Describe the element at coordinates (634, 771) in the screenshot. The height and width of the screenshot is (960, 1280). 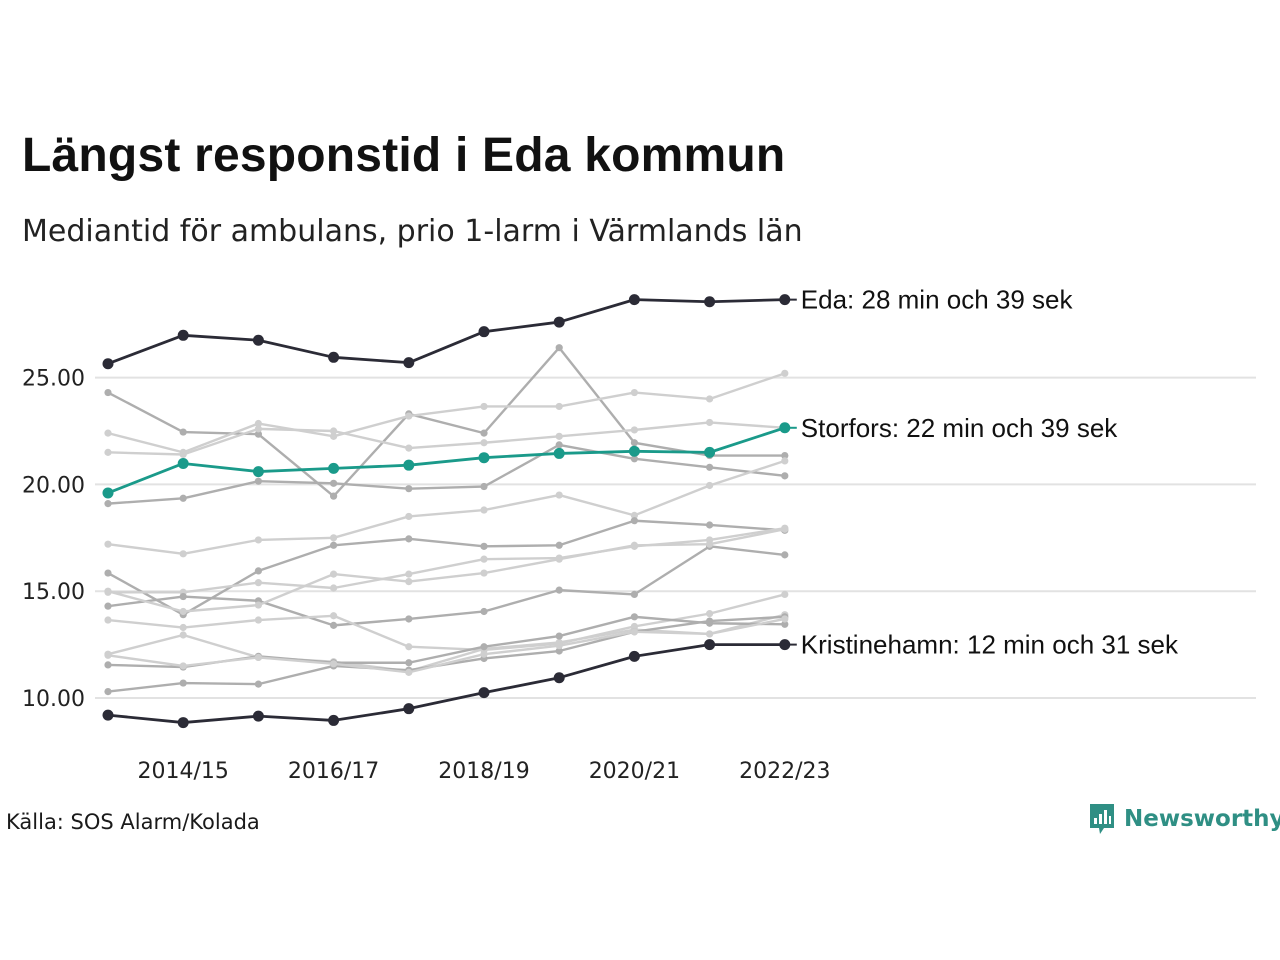
I see `x-tick-label: 2020/21` at that location.